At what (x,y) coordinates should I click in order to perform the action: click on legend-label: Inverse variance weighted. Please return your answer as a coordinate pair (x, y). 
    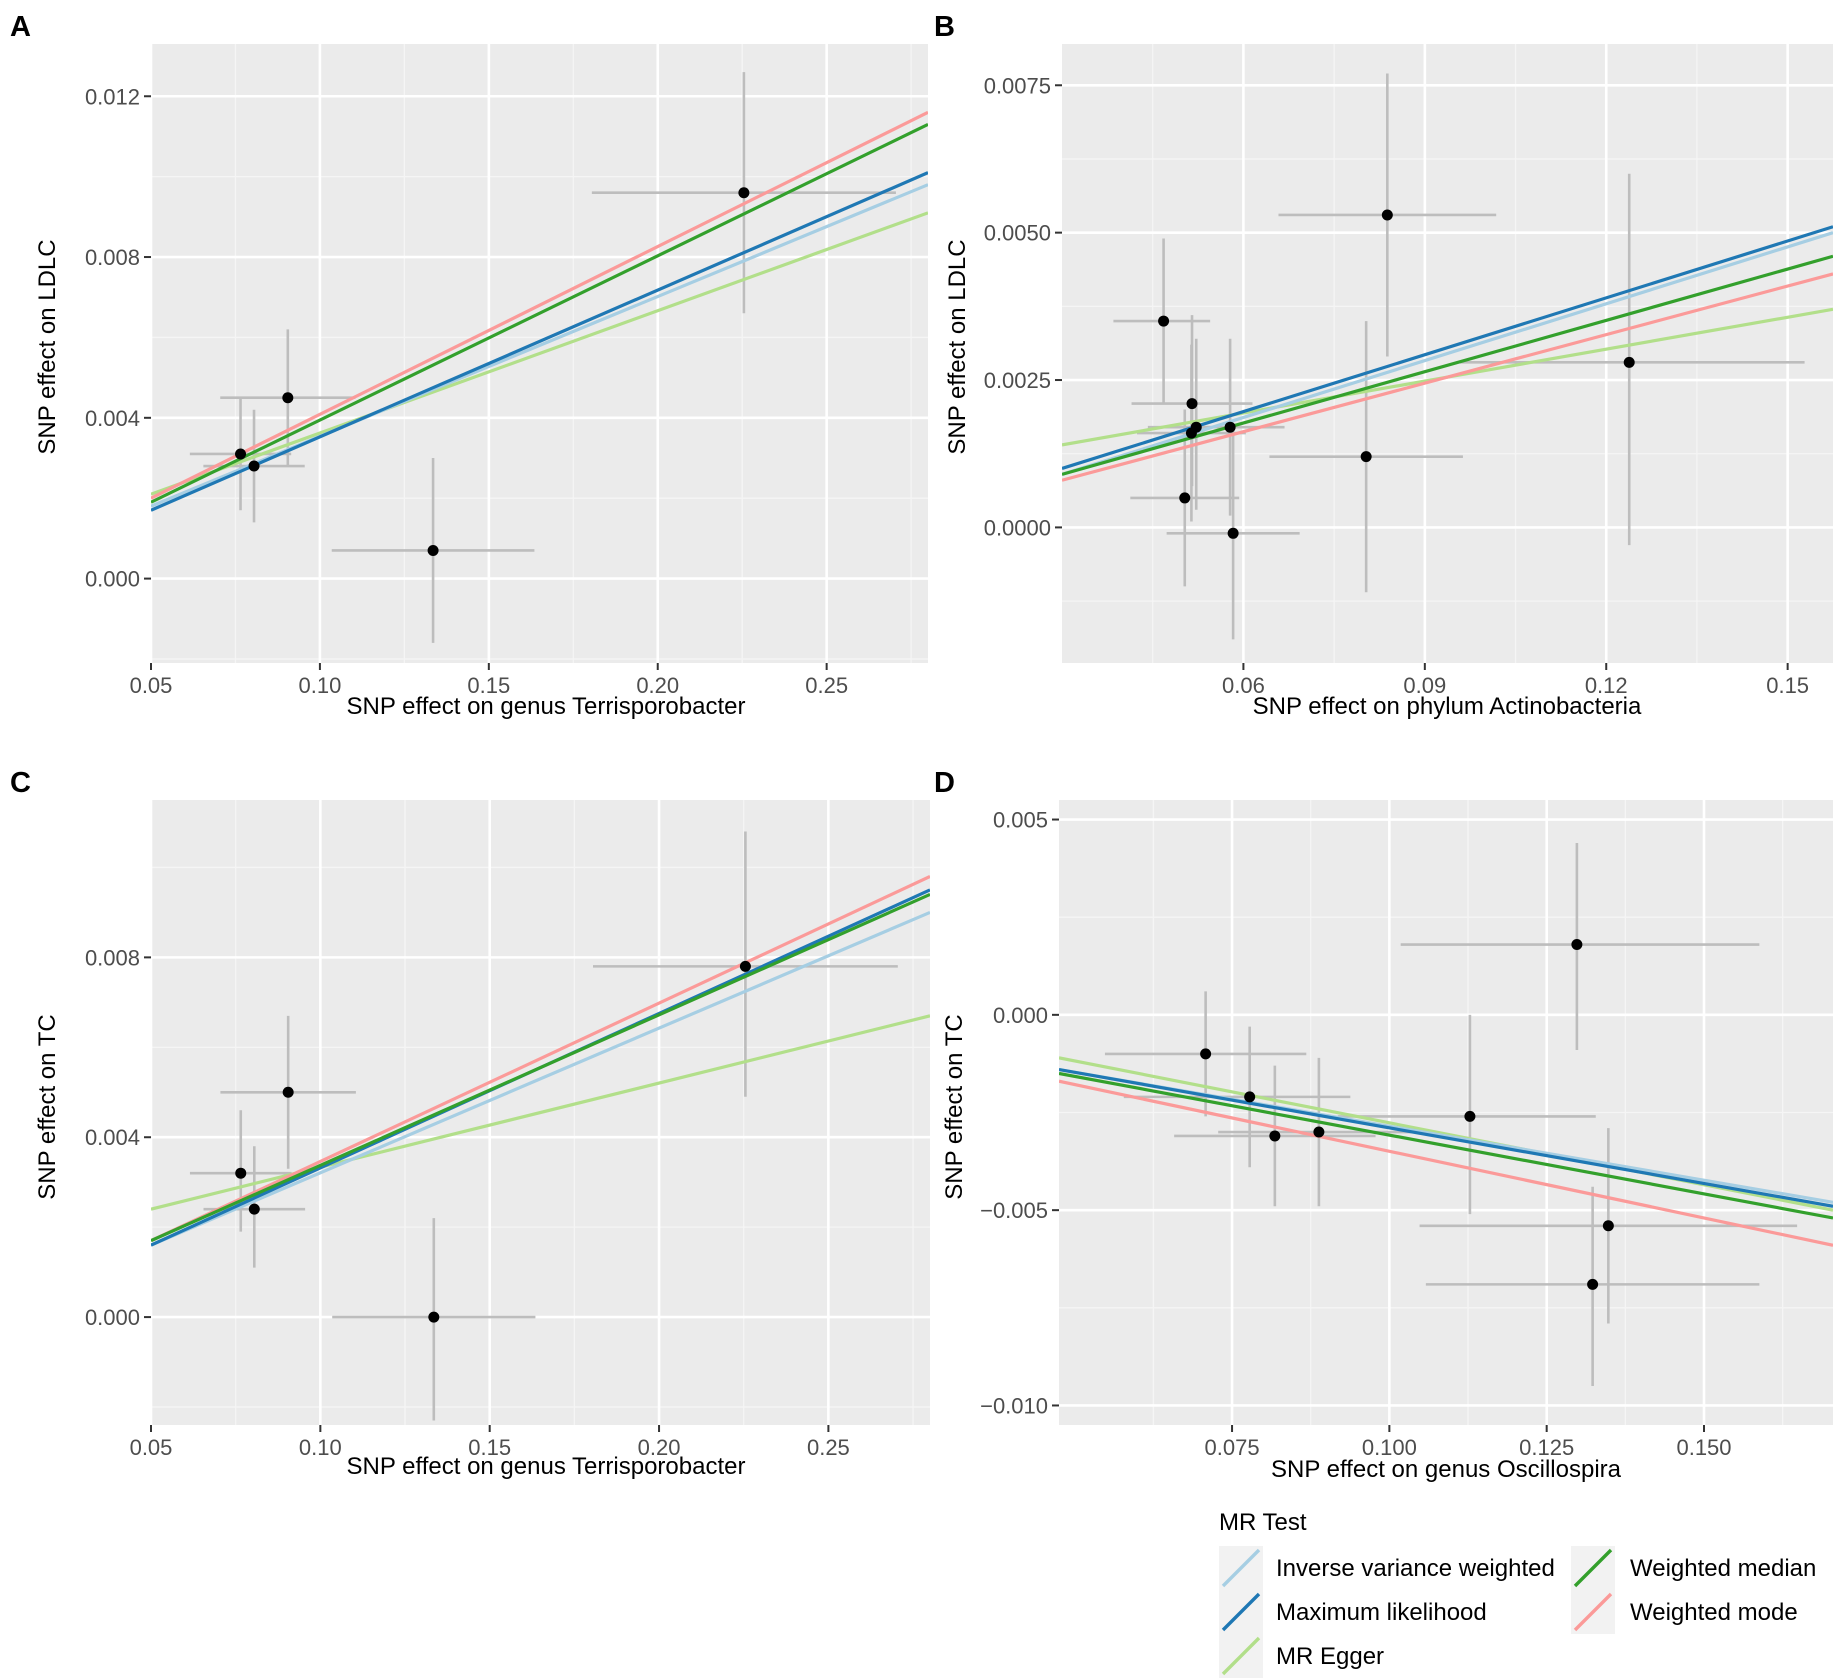
    Looking at the image, I should click on (1415, 1568).